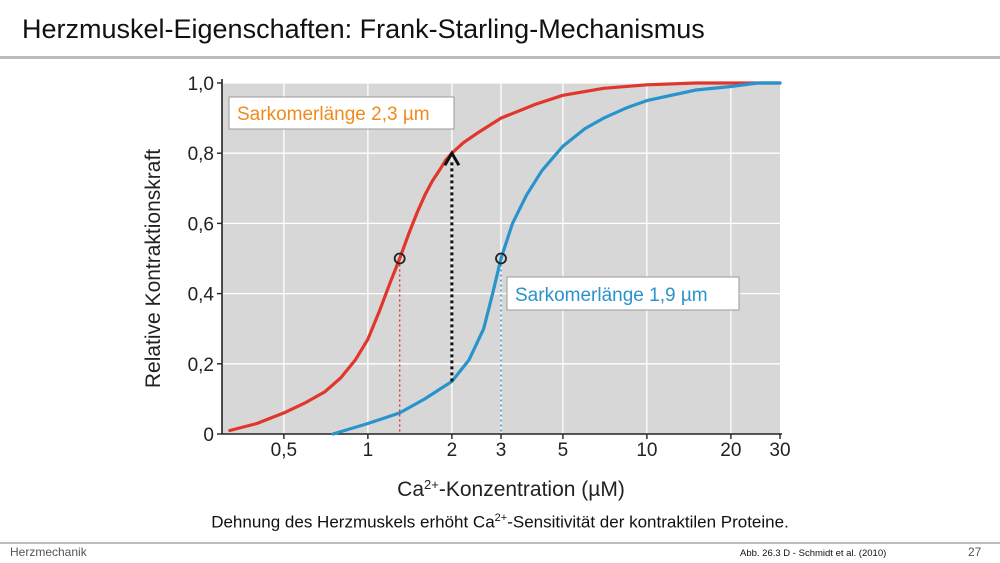 Image resolution: width=1000 pixels, height=563 pixels. What do you see at coordinates (353, 522) in the screenshot?
I see `caption-text-pre: Dehnung des Herzmuskels erhöht Ca` at bounding box center [353, 522].